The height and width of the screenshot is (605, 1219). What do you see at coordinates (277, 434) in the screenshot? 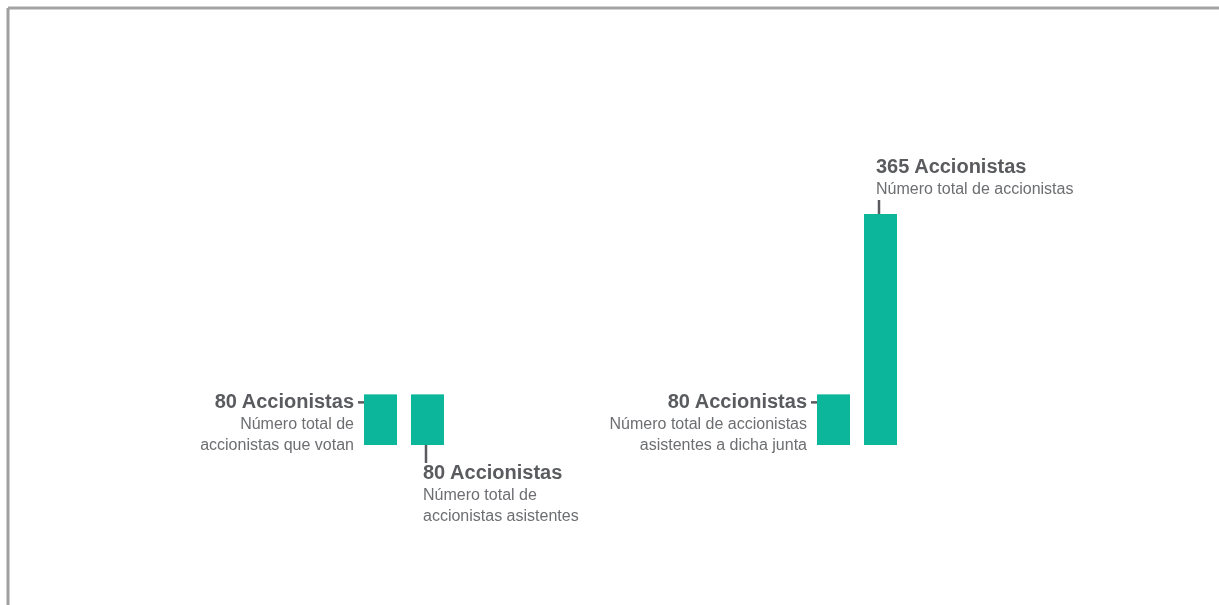
I see `text: Número total de accionistas que votan` at bounding box center [277, 434].